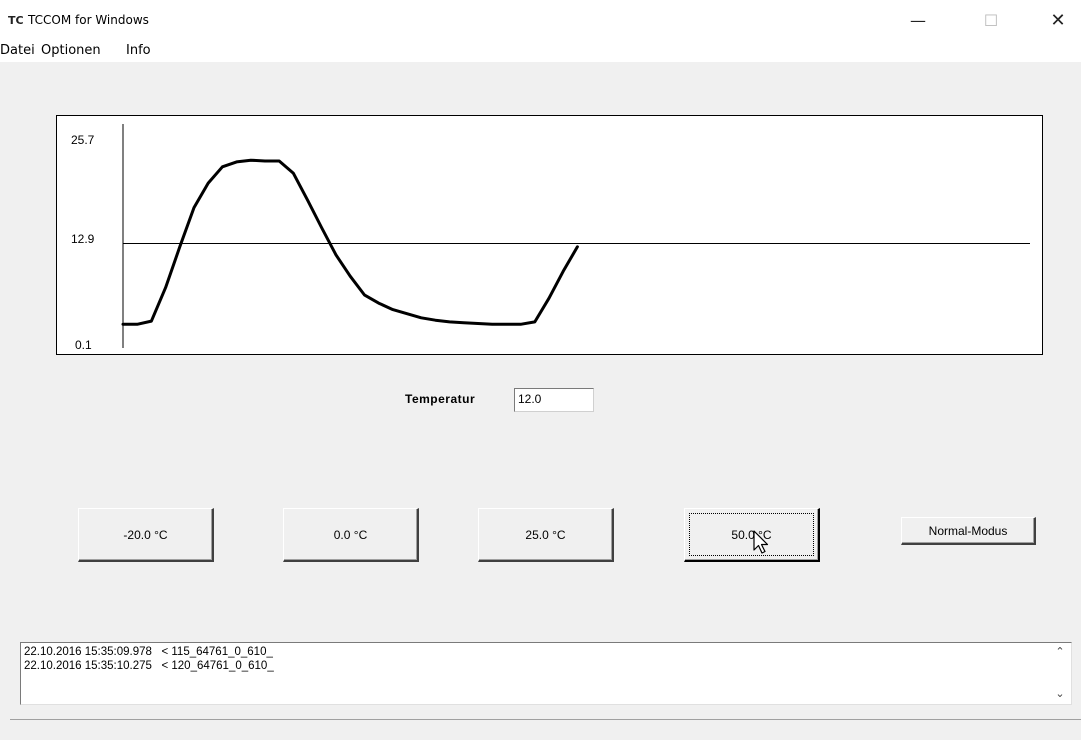  Describe the element at coordinates (83, 239) in the screenshot. I see `y-tick-mid: 12.9` at that location.